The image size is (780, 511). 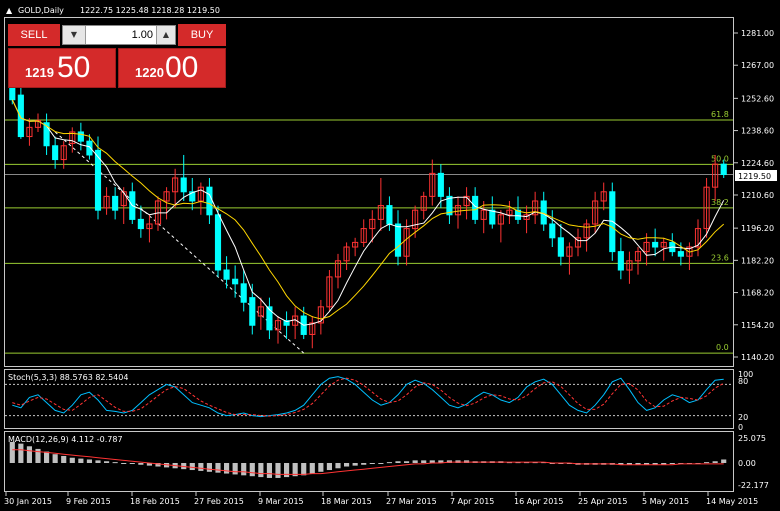 I want to click on lot-size-stepper: ▼ ▲, so click(x=119, y=35).